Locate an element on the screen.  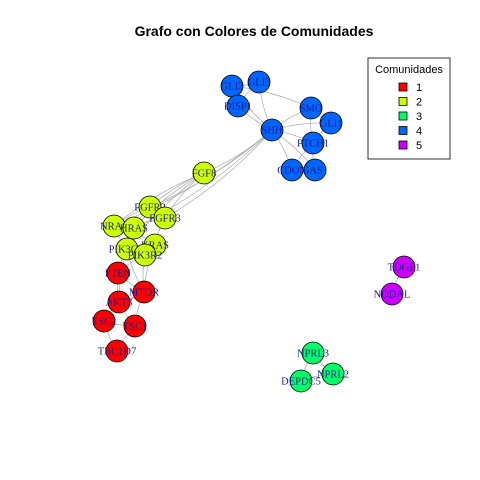
node-label-tsc2: TSC2 is located at coordinates (104, 322).